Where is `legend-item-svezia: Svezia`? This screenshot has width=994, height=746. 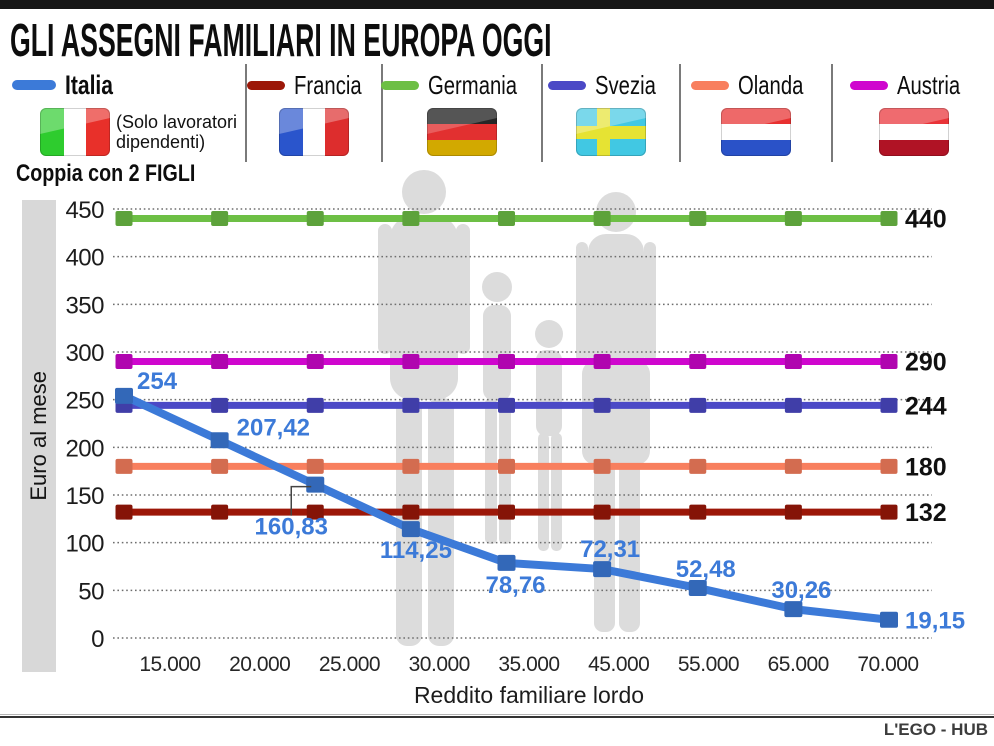 legend-item-svezia: Svezia is located at coordinates (612, 113).